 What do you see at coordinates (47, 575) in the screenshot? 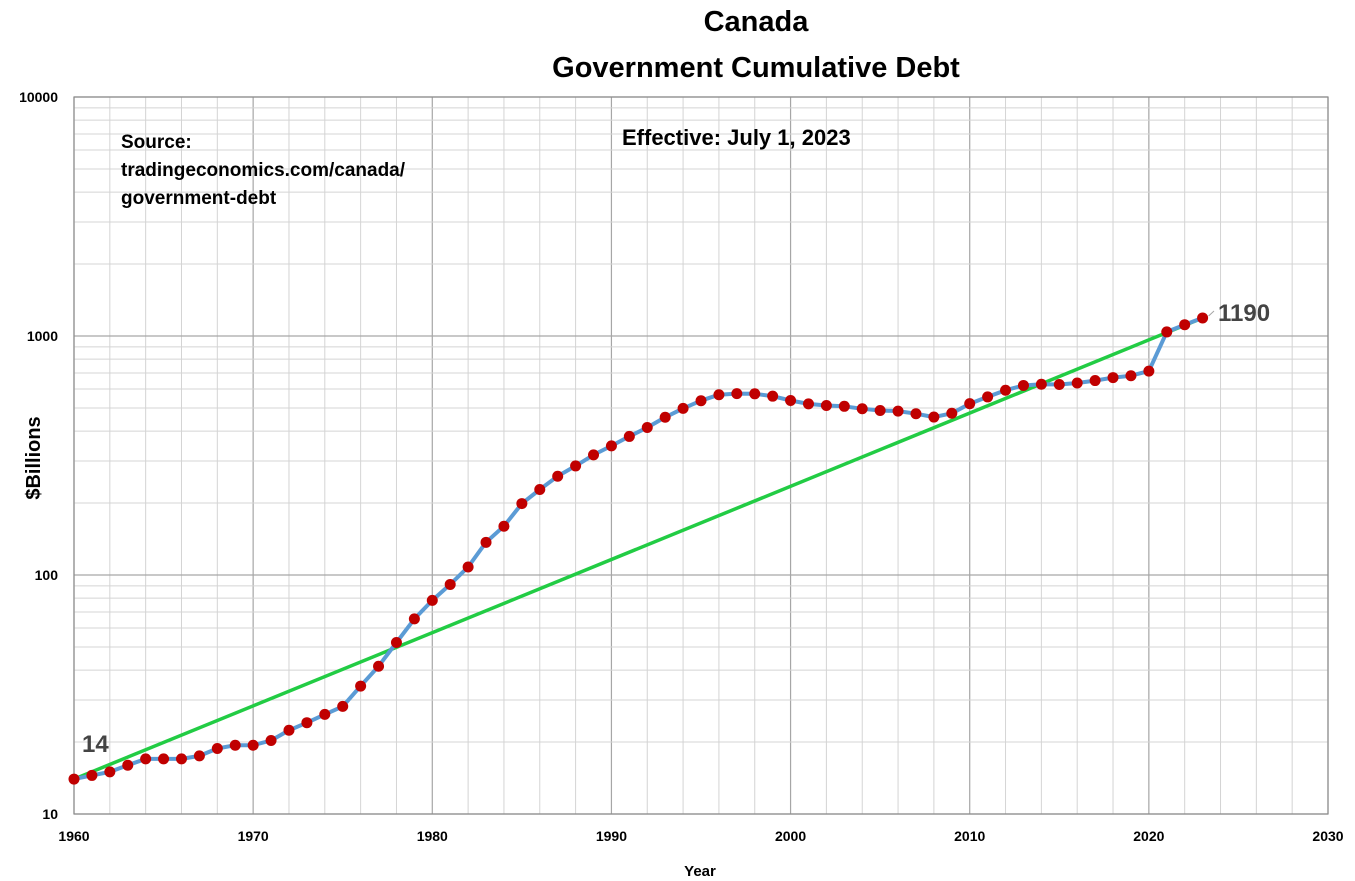
I see `y-tick-label: 100` at bounding box center [47, 575].